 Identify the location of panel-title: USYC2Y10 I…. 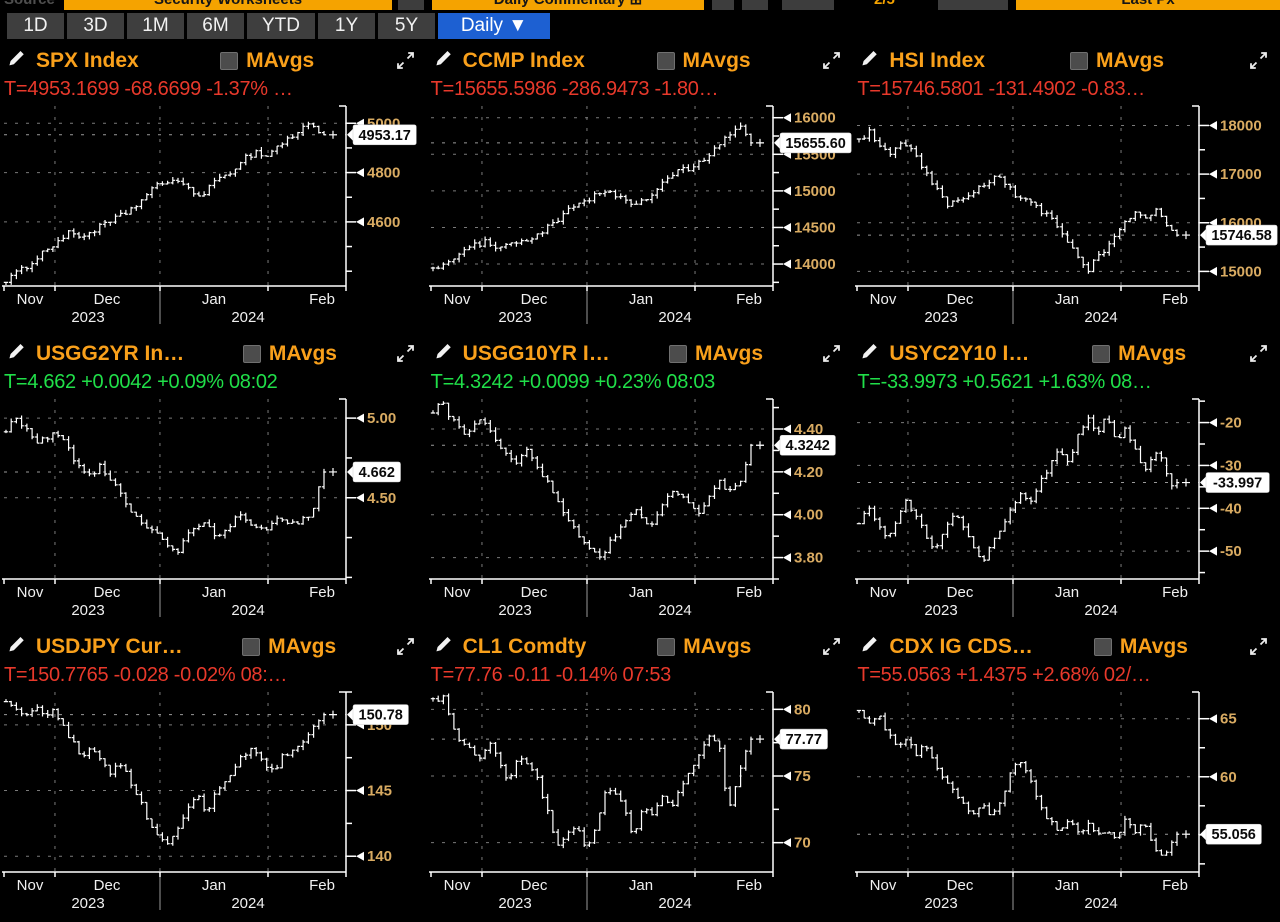
(959, 353).